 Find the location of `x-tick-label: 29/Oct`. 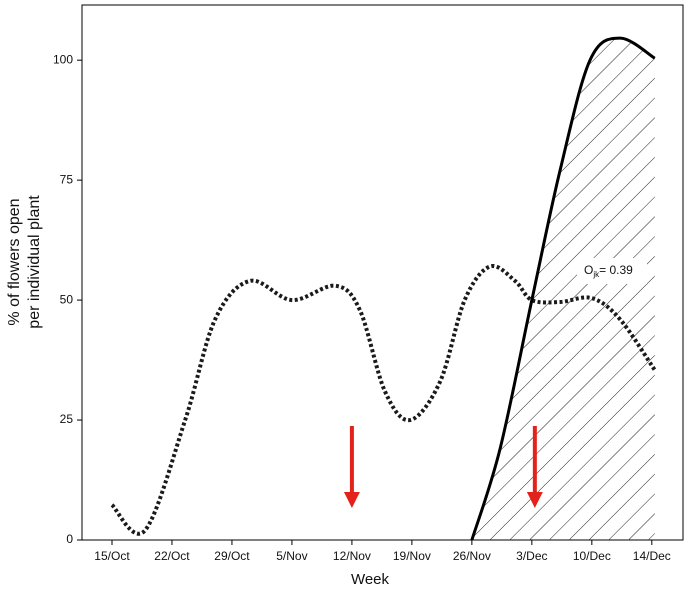

x-tick-label: 29/Oct is located at coordinates (232, 556).